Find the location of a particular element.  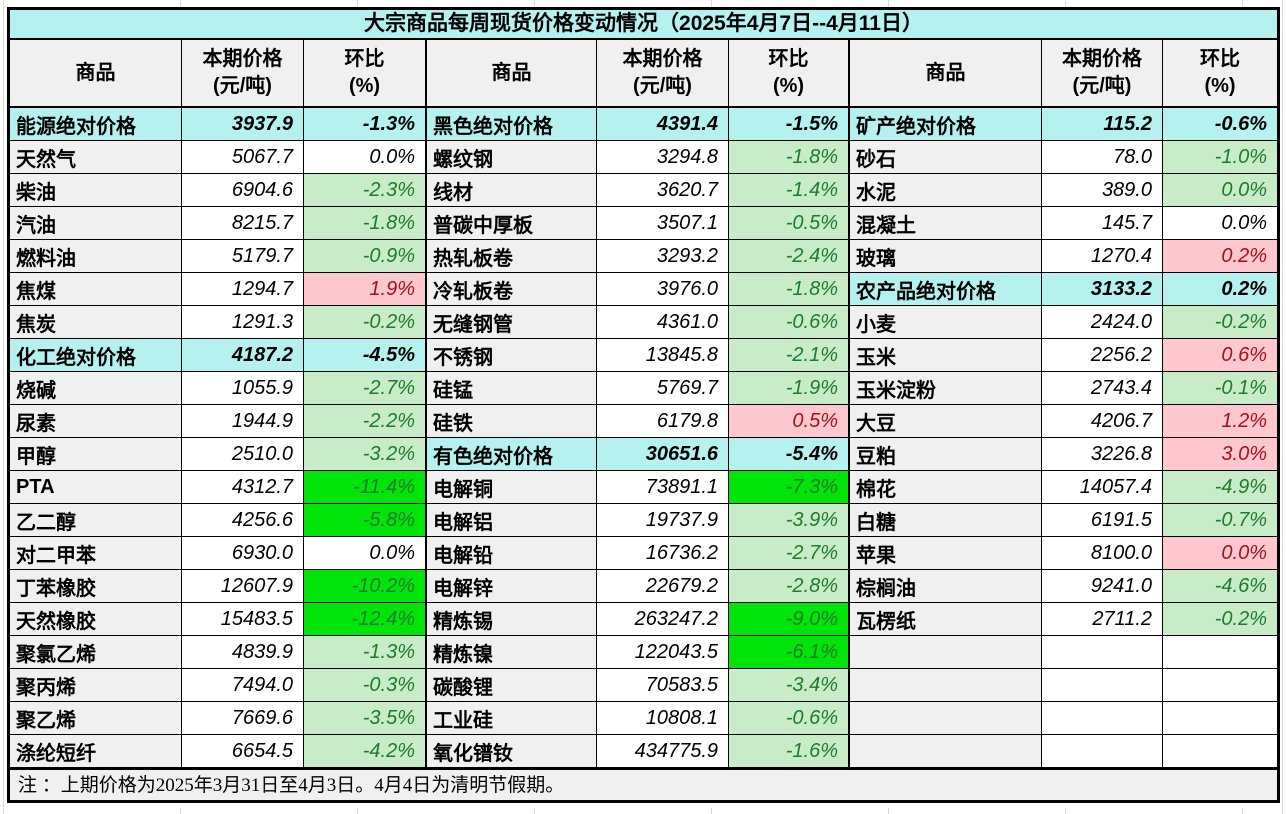

commodity-cell: 玉米淀粉 is located at coordinates (946, 388).